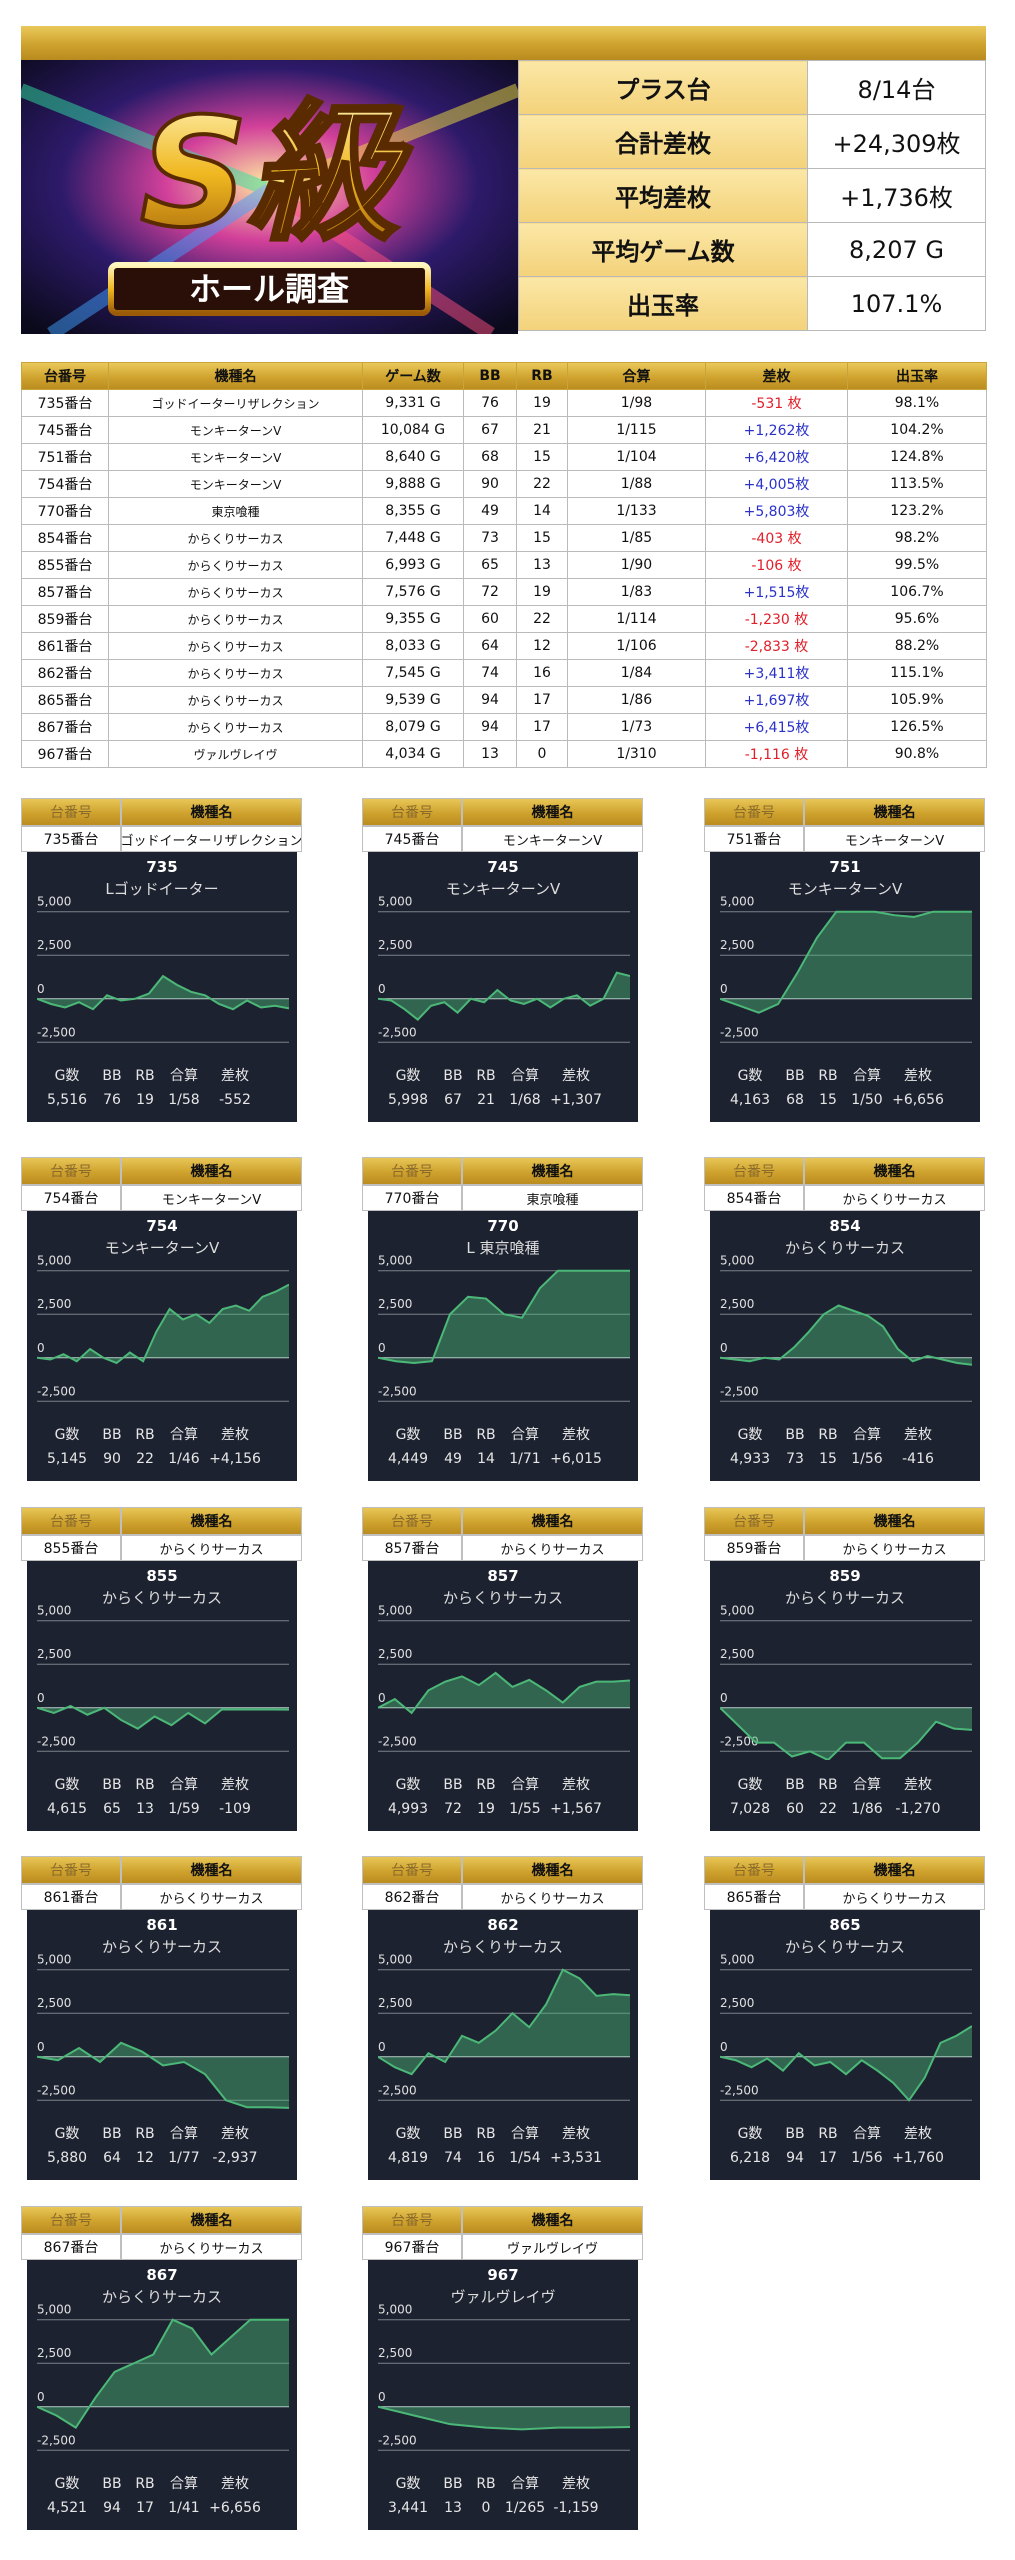  I want to click on machine-number: 855番台, so click(71, 1548).